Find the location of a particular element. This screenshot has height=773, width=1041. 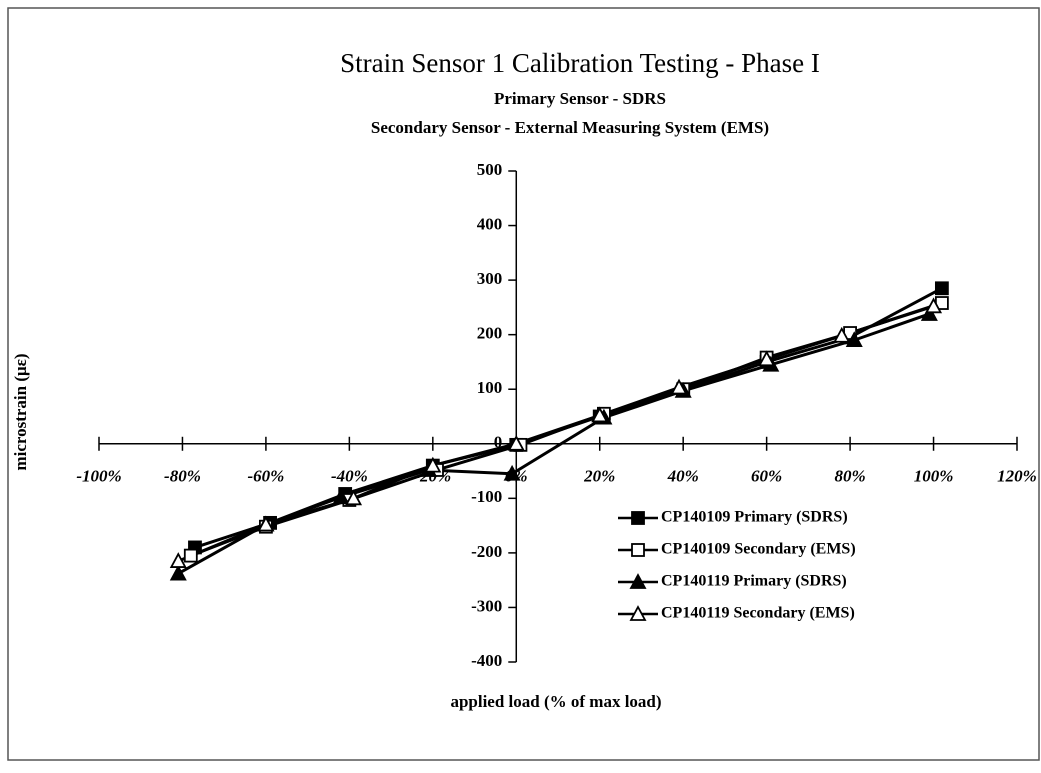

x-tick-label: -60% is located at coordinates (265, 476).